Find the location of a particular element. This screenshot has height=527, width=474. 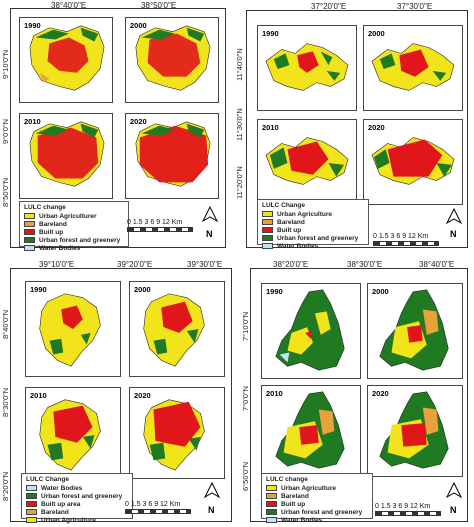

top-coord-2: 37°30'0"E is located at coordinates (415, 6).